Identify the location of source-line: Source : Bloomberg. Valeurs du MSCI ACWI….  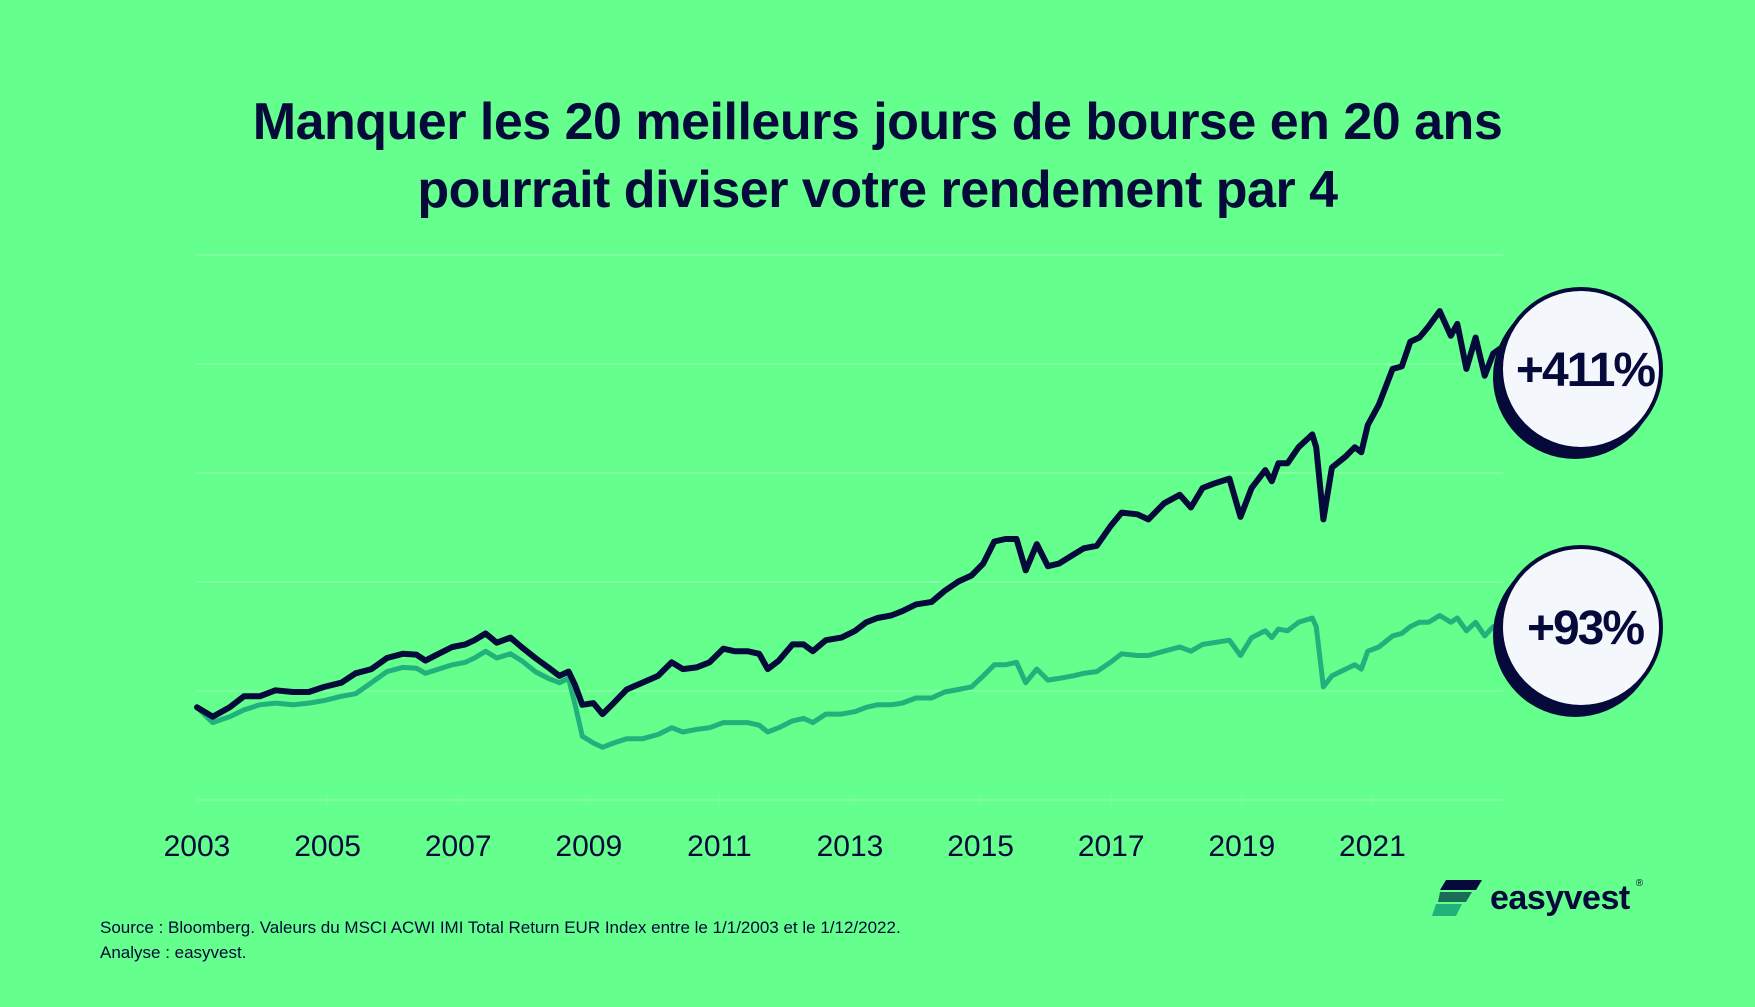
(500, 927).